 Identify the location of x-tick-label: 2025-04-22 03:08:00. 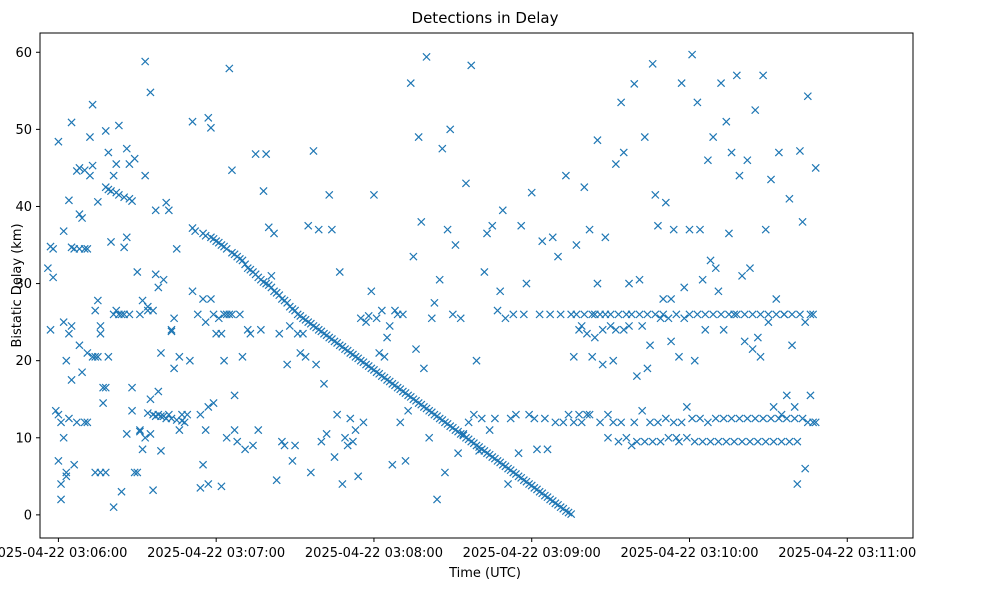
(374, 553).